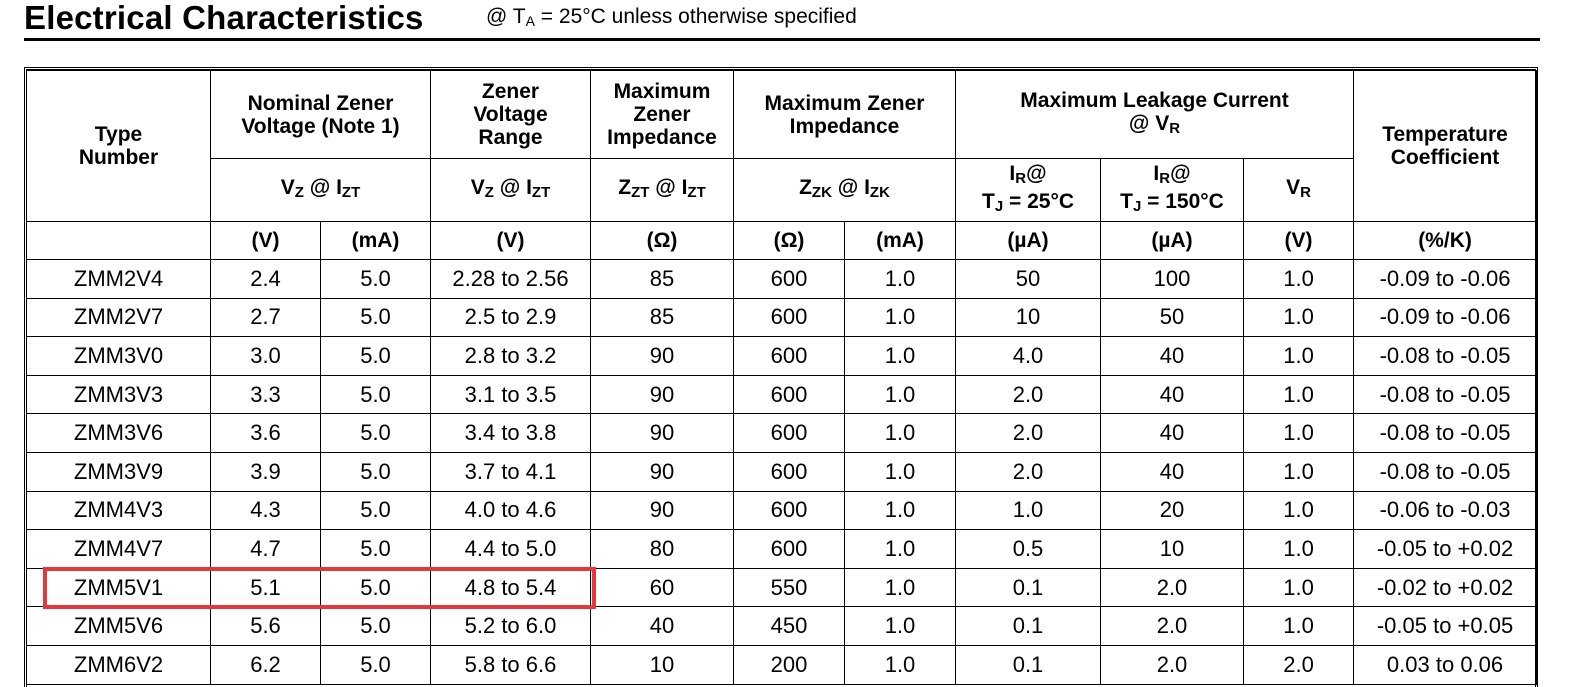 This screenshot has height=687, width=1570. I want to click on highlight-box-zmm5v1, so click(319, 588).